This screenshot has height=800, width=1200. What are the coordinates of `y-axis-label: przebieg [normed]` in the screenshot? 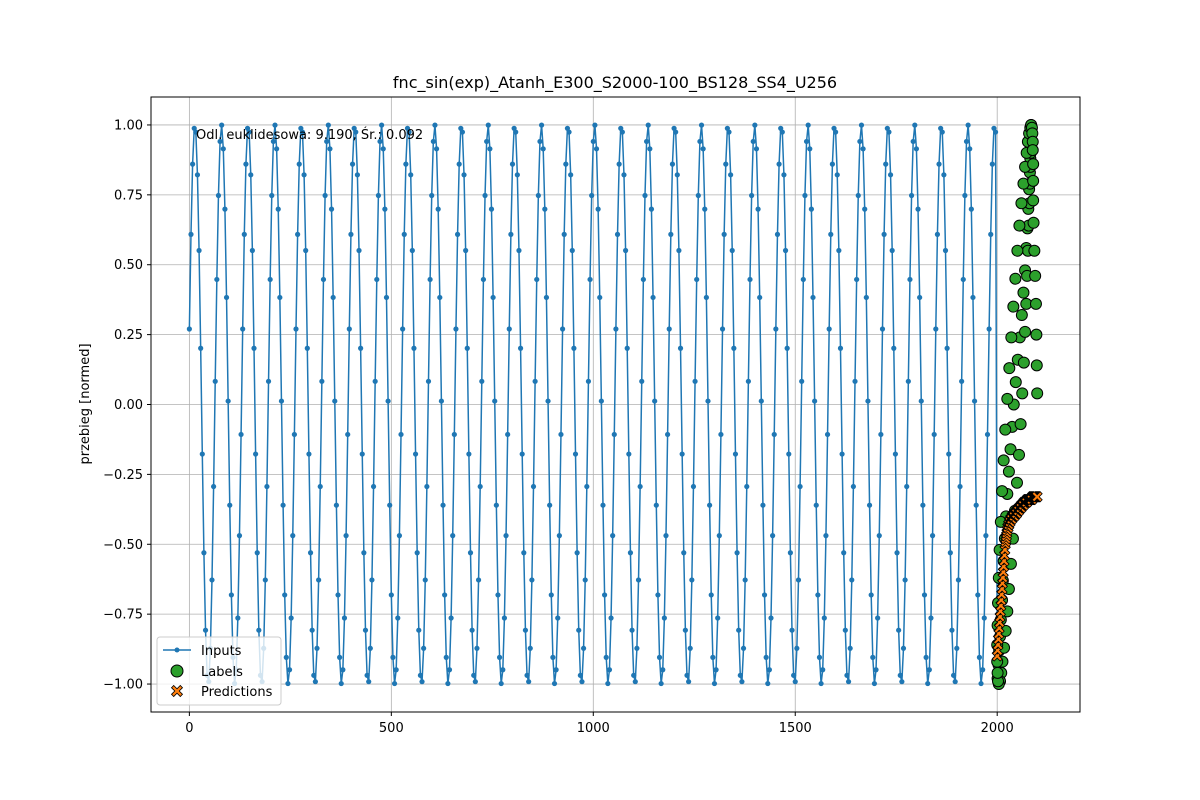 It's located at (85, 403).